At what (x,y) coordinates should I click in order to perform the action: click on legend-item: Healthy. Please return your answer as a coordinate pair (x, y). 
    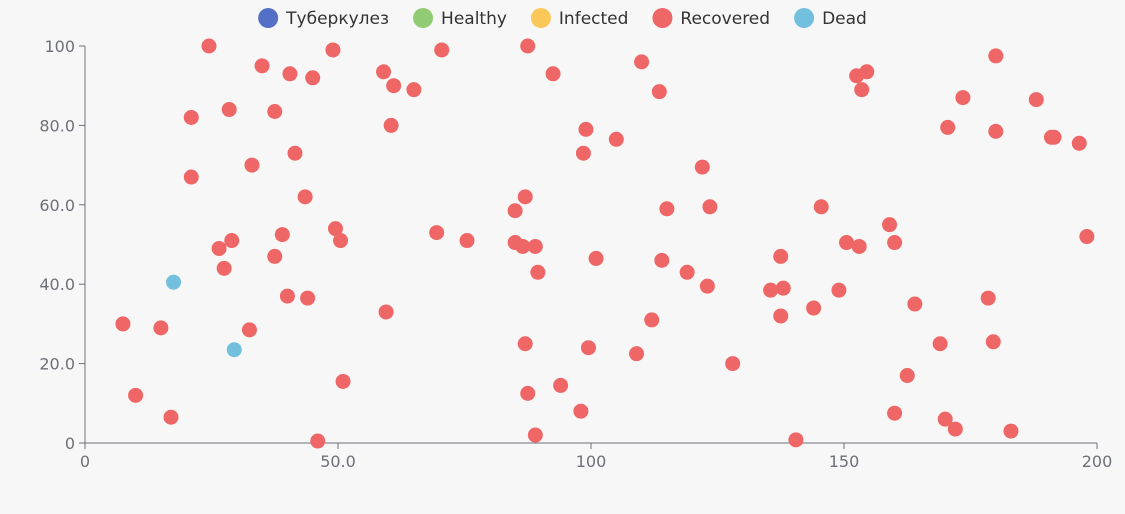
    Looking at the image, I should click on (460, 18).